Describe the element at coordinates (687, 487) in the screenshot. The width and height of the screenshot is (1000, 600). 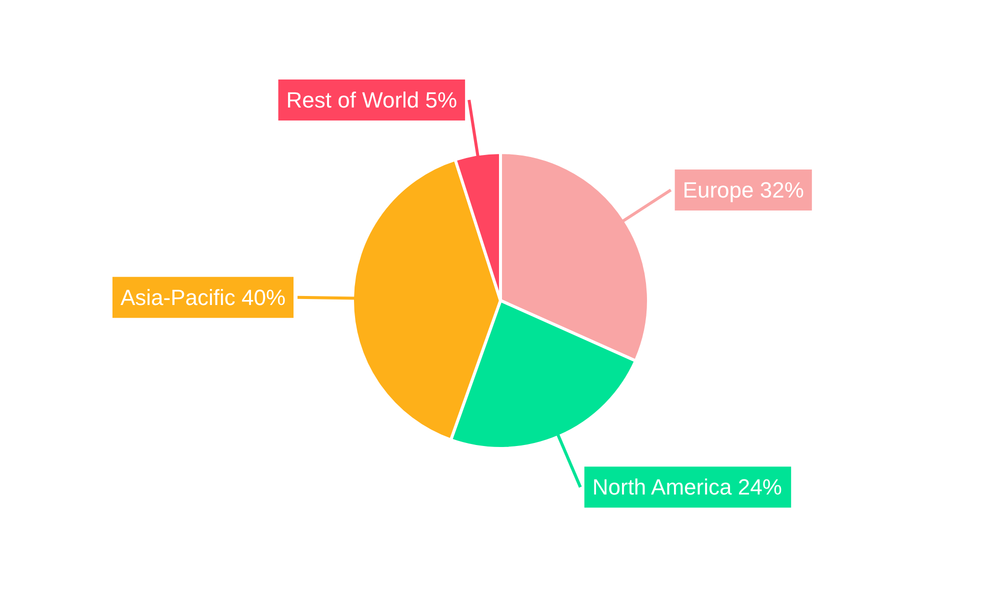
I see `slice-label: North America 24%` at that location.